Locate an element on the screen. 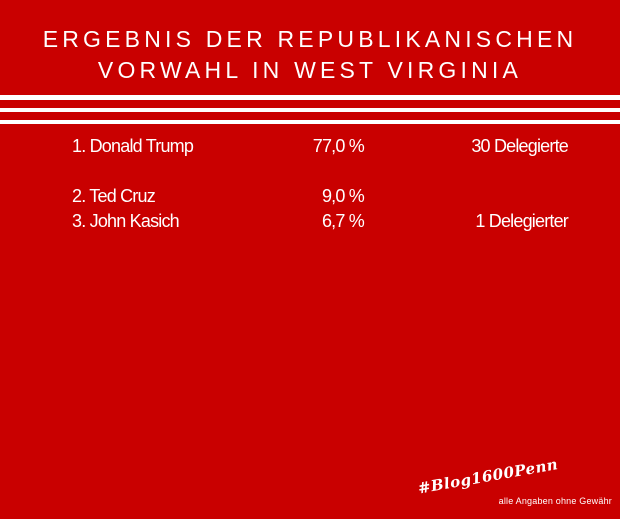 This screenshot has height=519, width=620. result-row: 2. Ted Cruz 9,0 % is located at coordinates (310, 196).